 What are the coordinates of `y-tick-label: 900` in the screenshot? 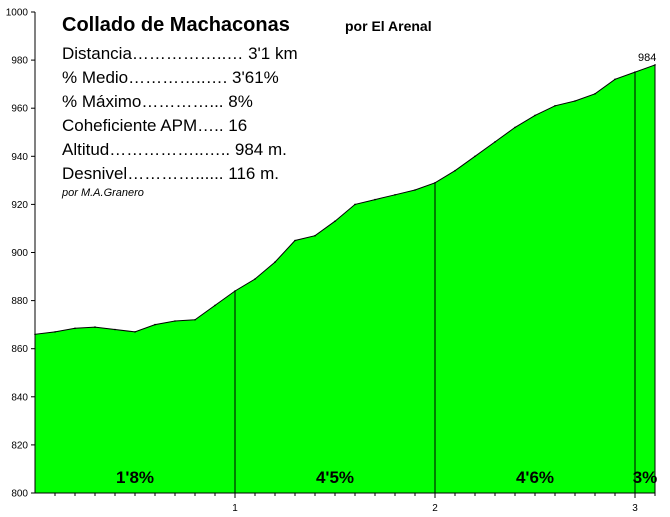 It's located at (19, 253).